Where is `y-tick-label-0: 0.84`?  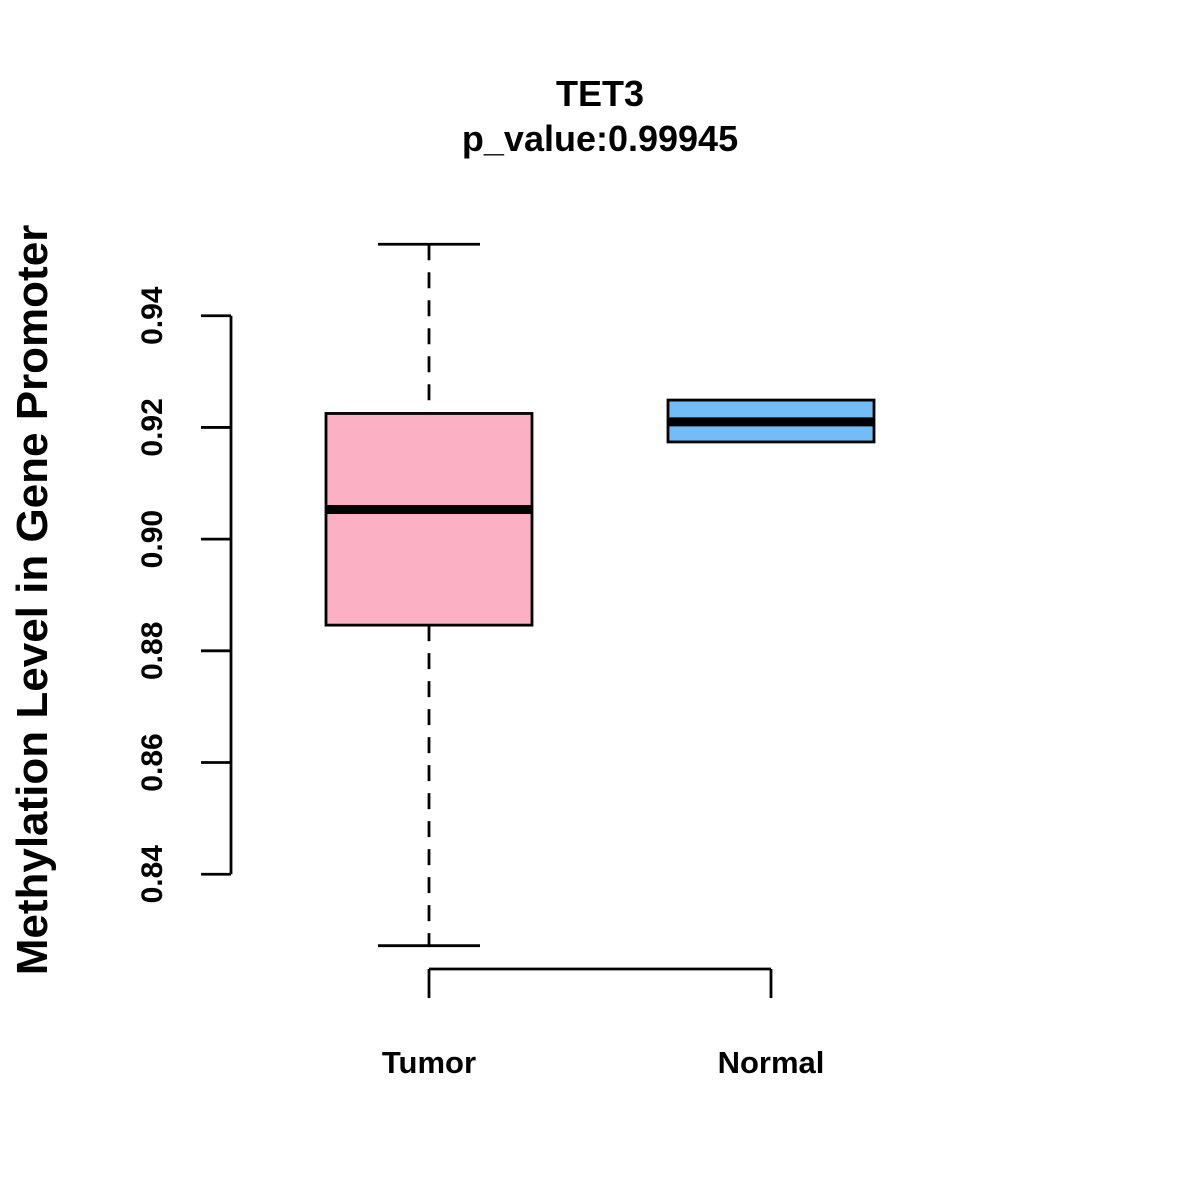
y-tick-label-0: 0.84 is located at coordinates (152, 874).